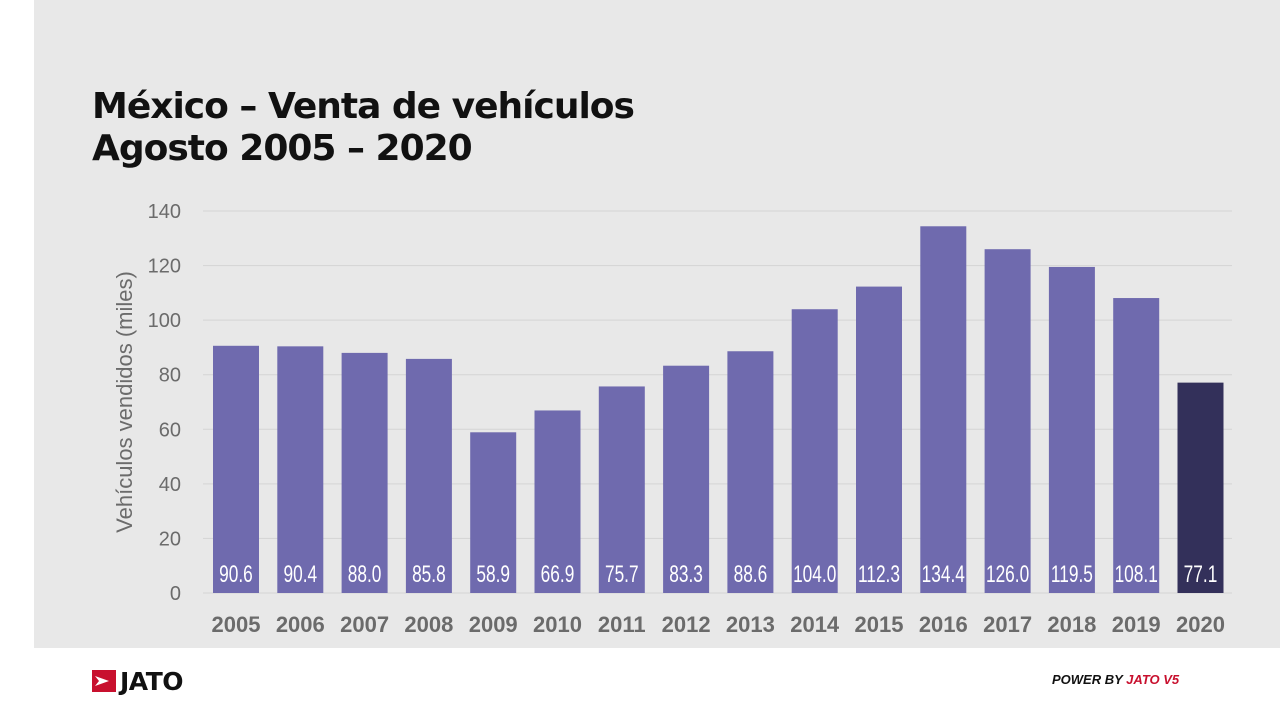 This screenshot has width=1280, height=720. I want to click on y-tick-label: 60, so click(170, 430).